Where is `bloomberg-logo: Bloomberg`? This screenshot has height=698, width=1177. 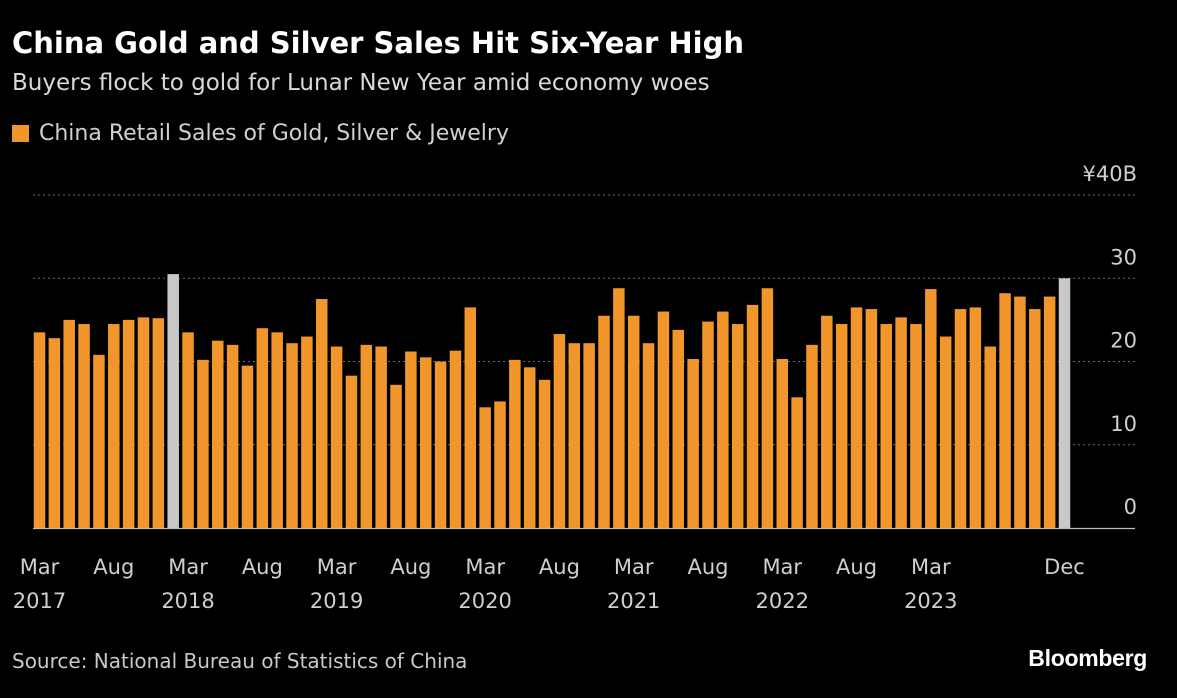
bloomberg-logo: Bloomberg is located at coordinates (1087, 658).